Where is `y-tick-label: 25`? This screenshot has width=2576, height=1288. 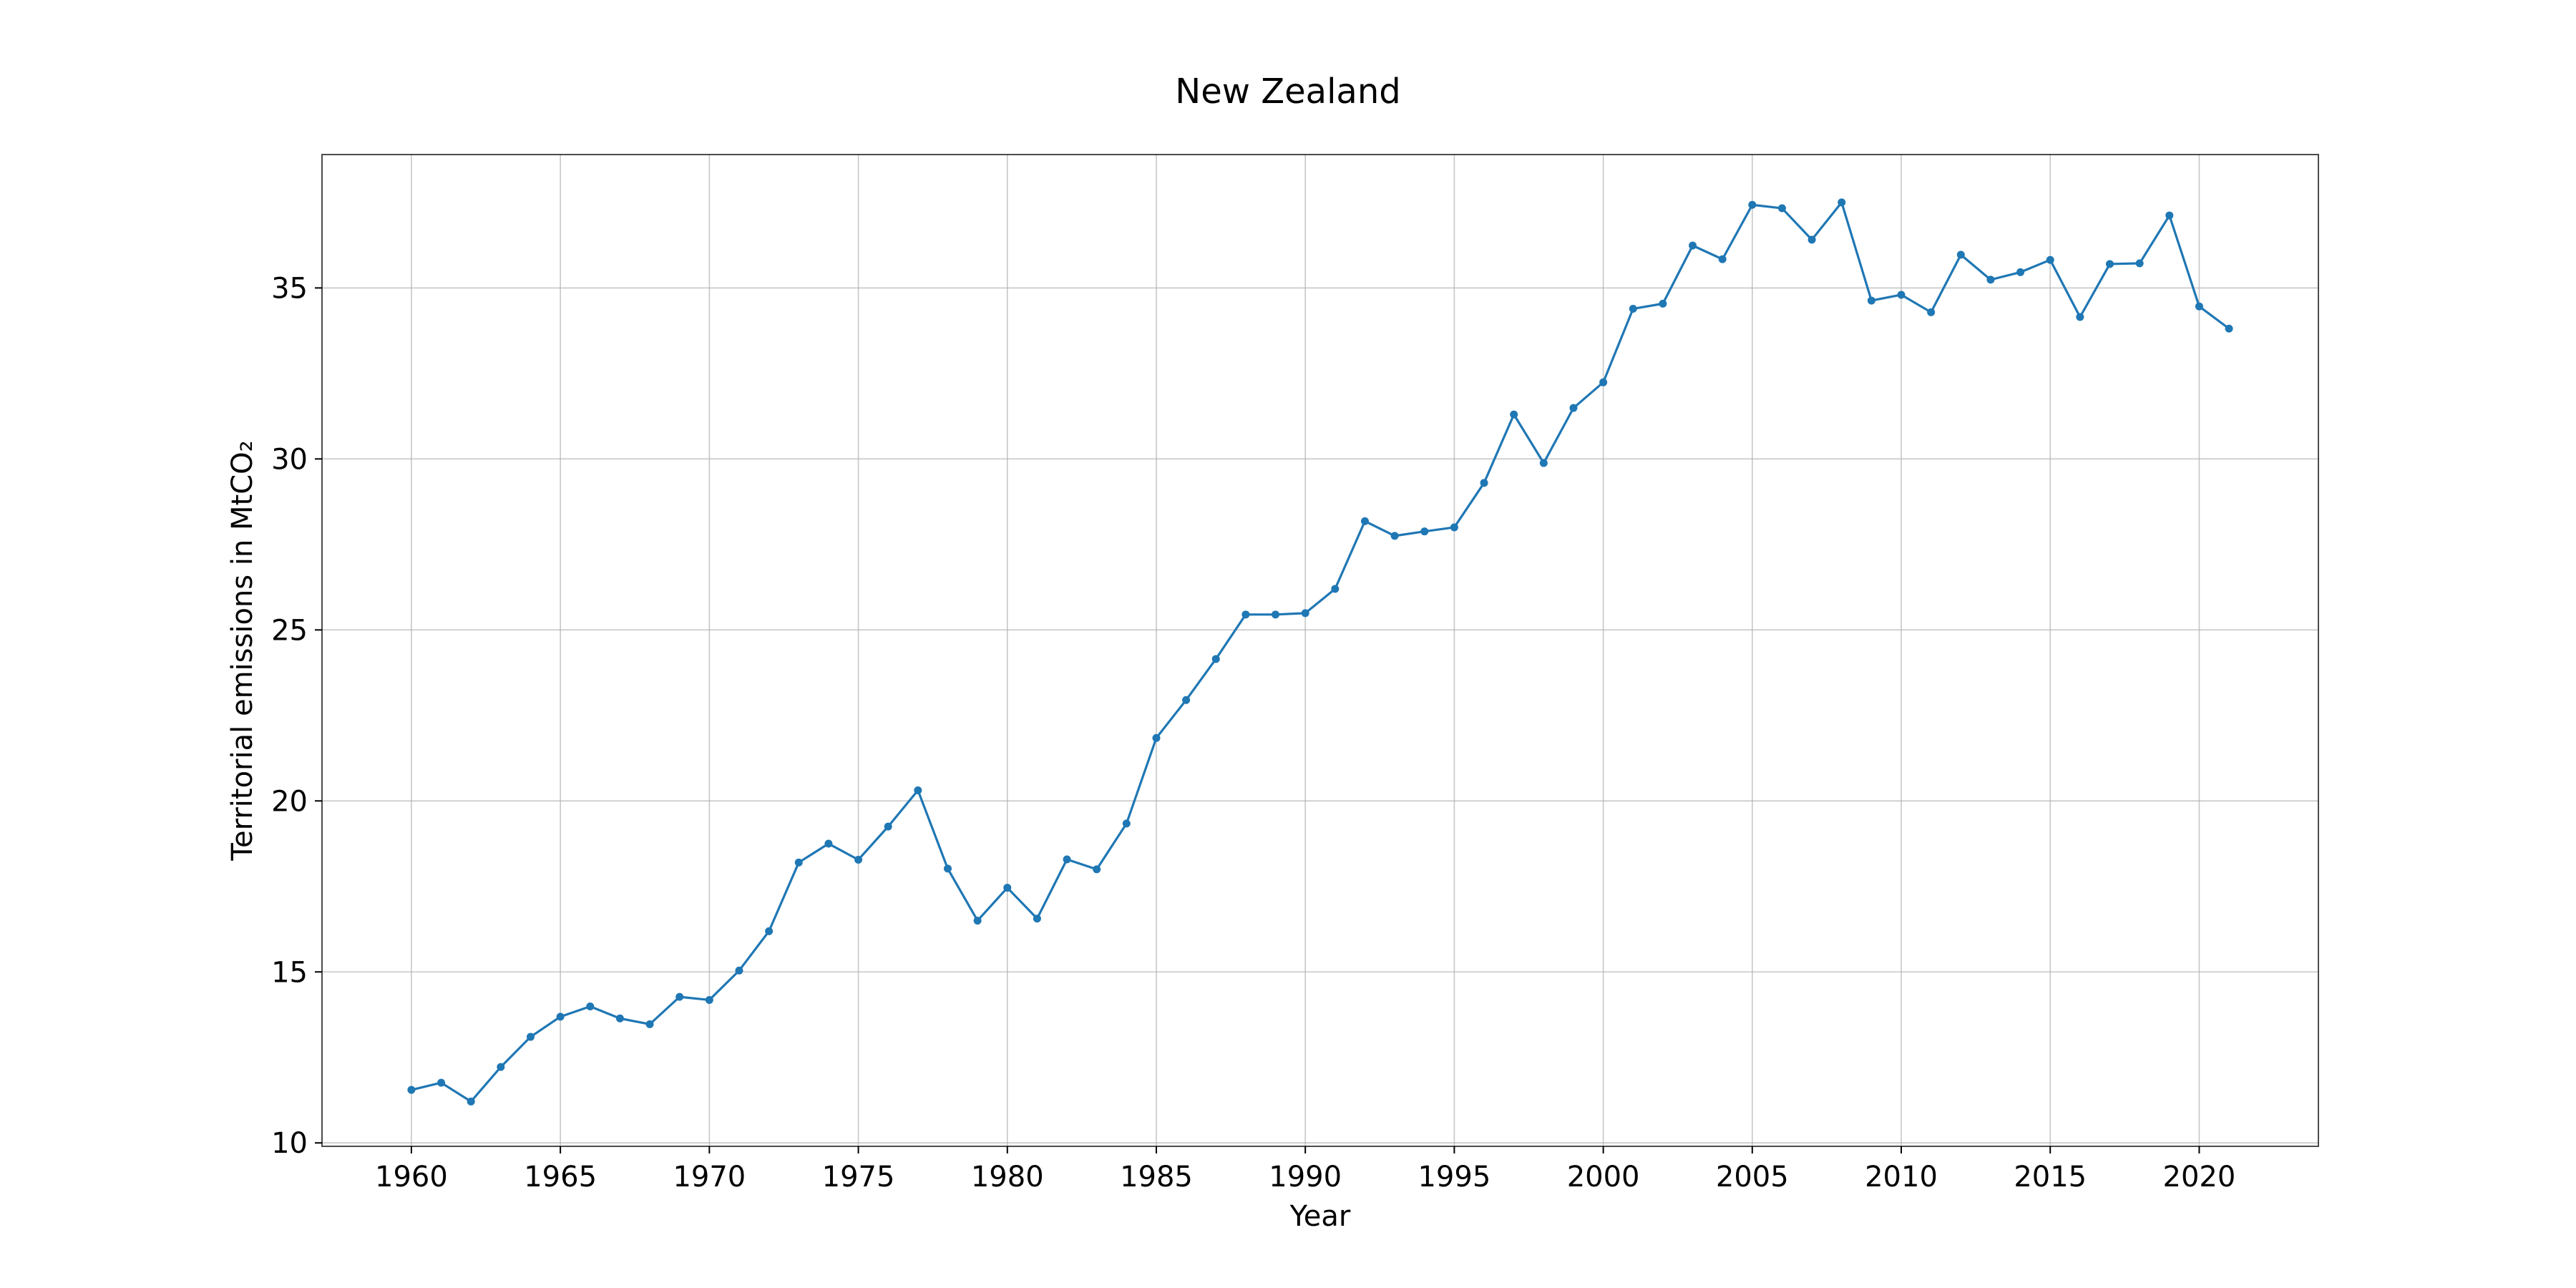 y-tick-label: 25 is located at coordinates (289, 630).